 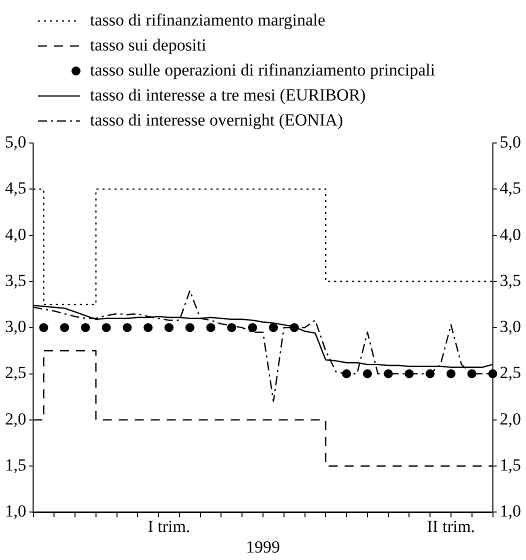 I want to click on y2-tick-label: 5,0, so click(x=510, y=142).